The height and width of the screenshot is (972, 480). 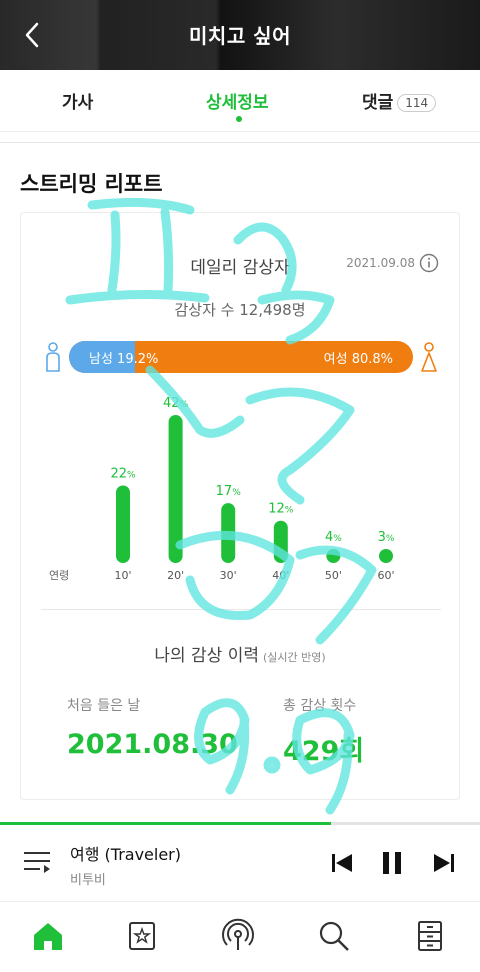 I want to click on tab-lyrics-label: 가사, so click(x=78, y=103).